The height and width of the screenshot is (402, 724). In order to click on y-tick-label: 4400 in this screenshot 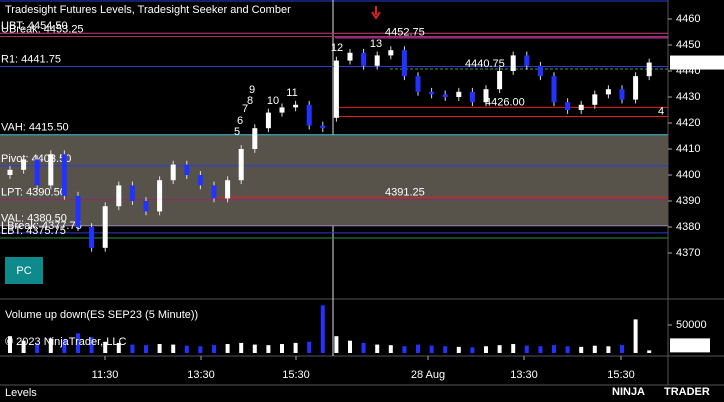, I will do `click(688, 175)`.